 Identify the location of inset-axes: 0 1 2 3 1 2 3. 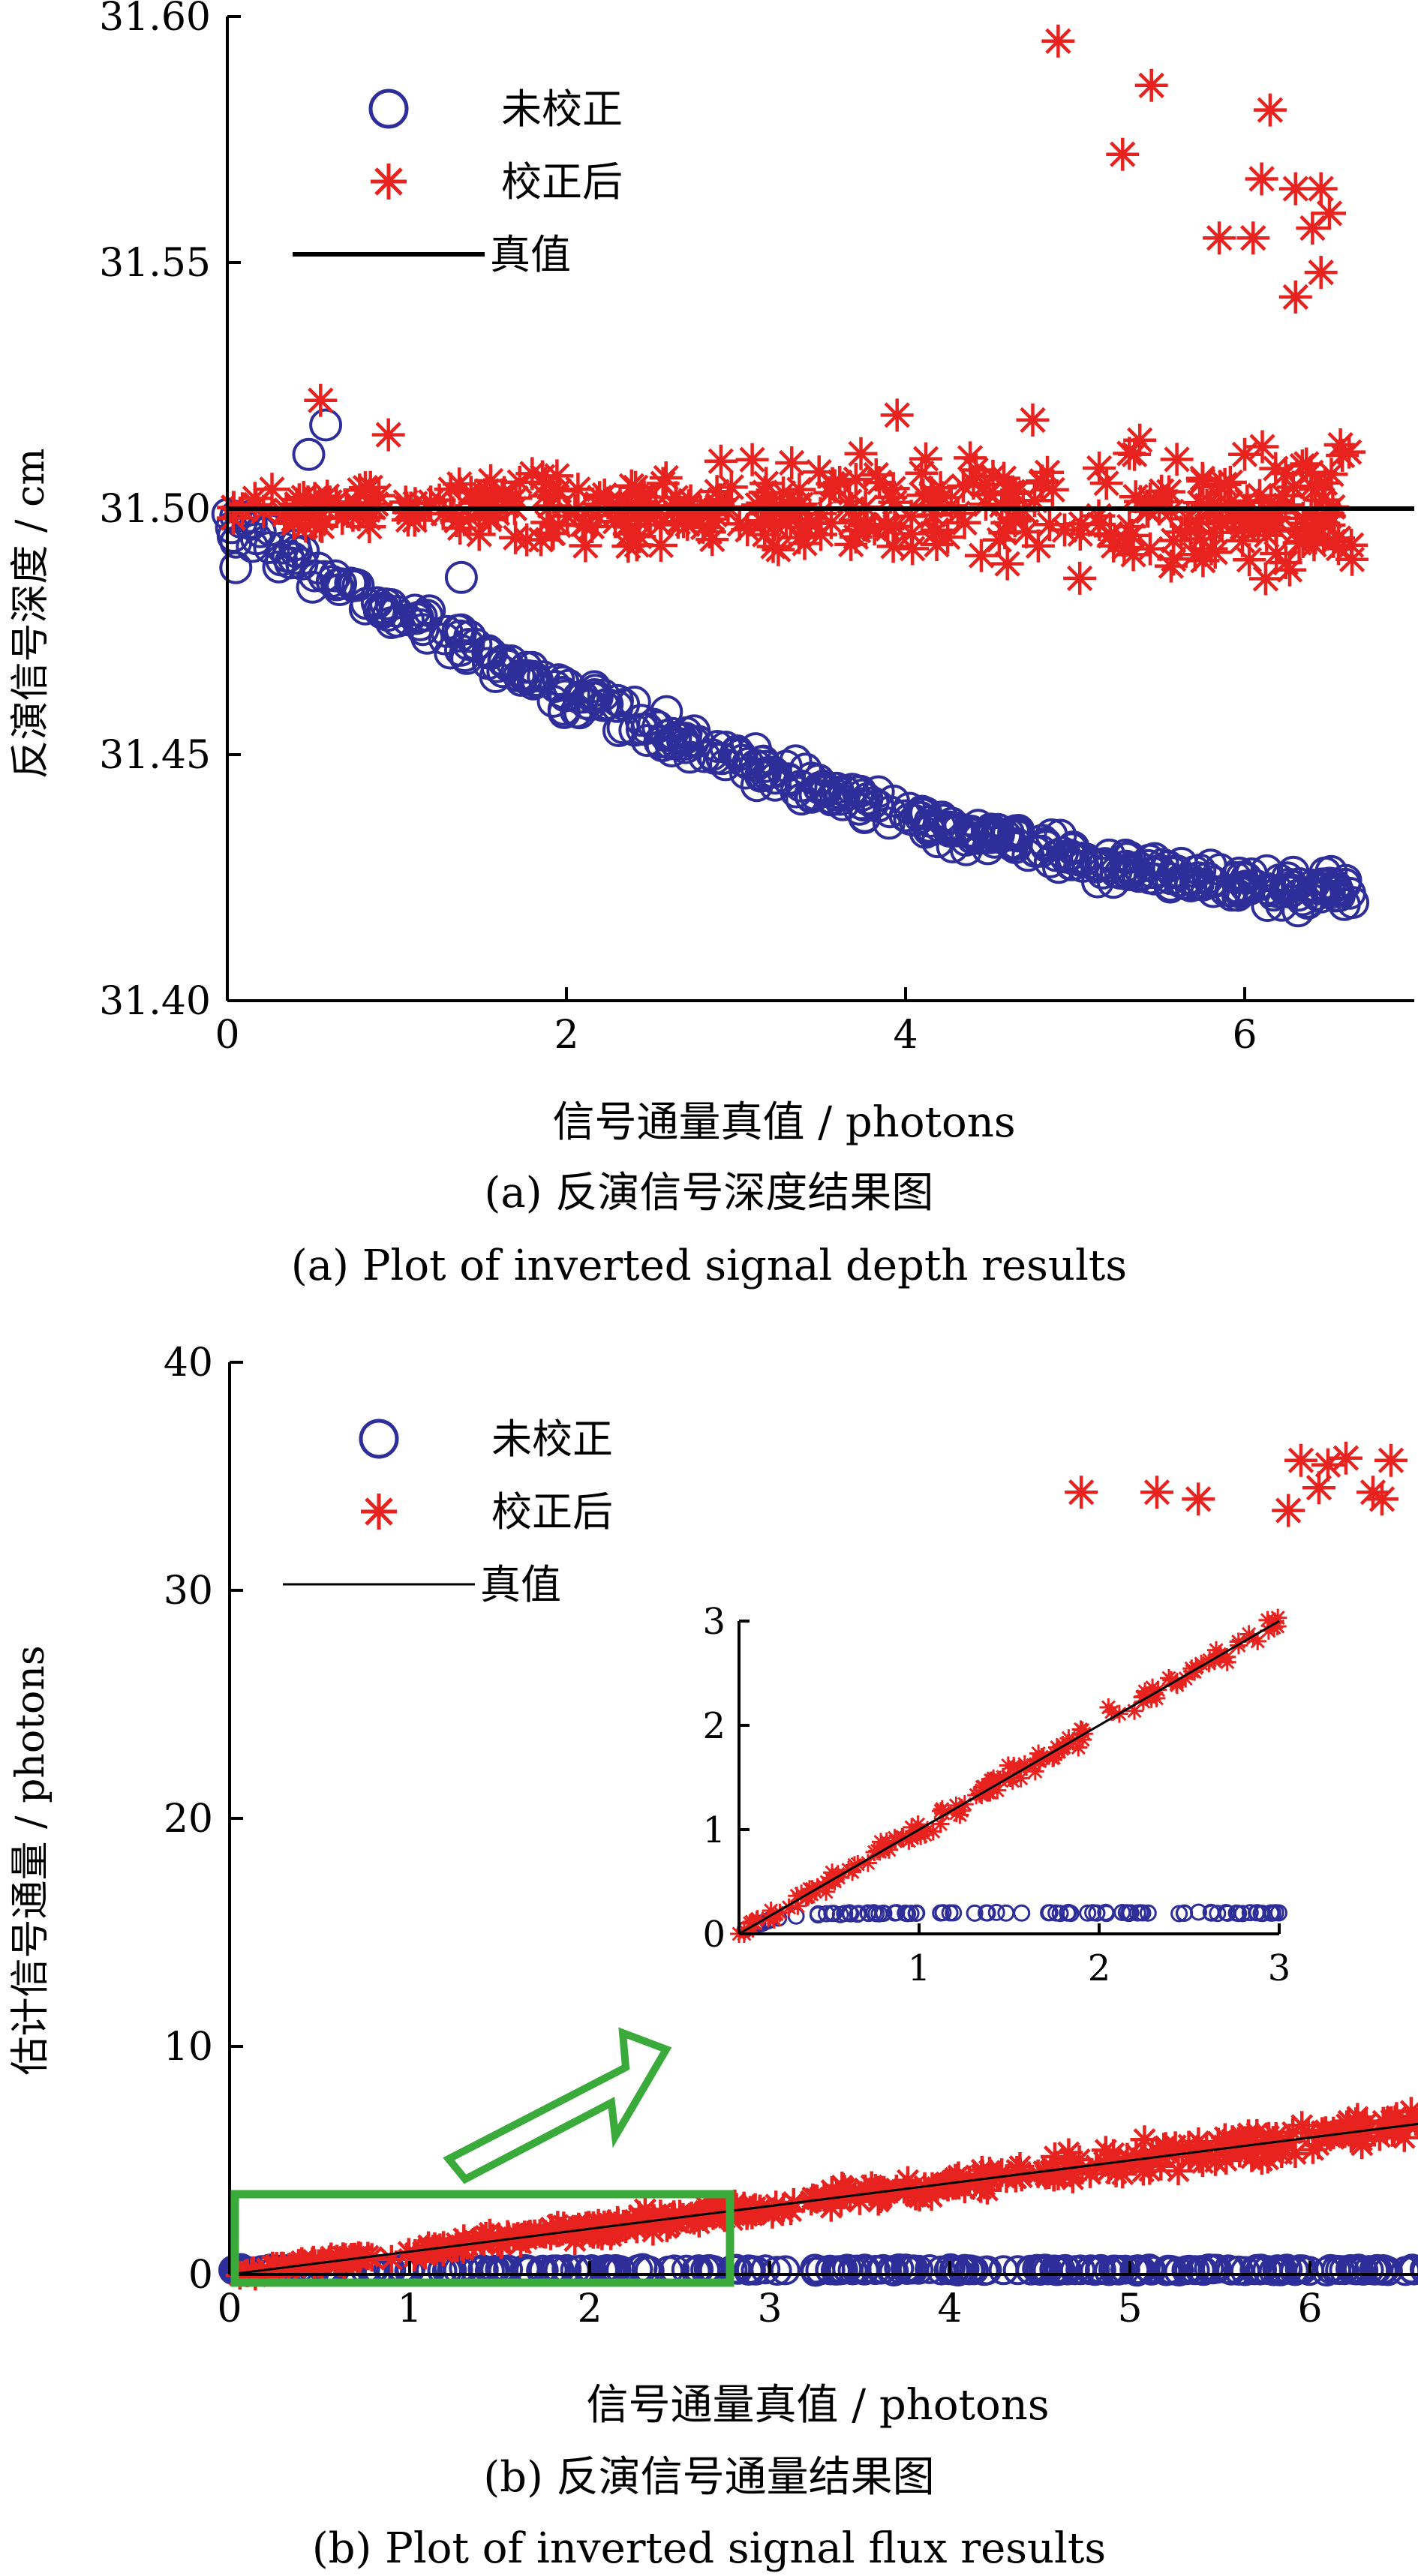
(996, 1795).